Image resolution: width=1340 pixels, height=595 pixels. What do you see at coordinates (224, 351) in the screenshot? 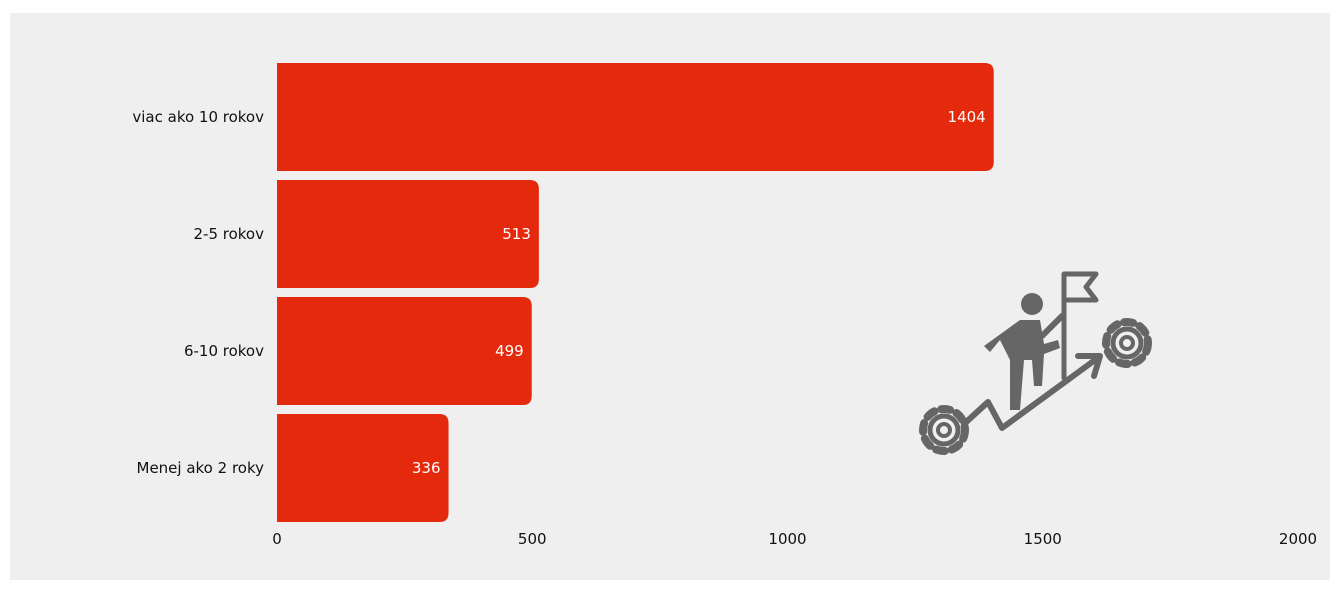
I see `category-label: 6-10 rokov` at bounding box center [224, 351].